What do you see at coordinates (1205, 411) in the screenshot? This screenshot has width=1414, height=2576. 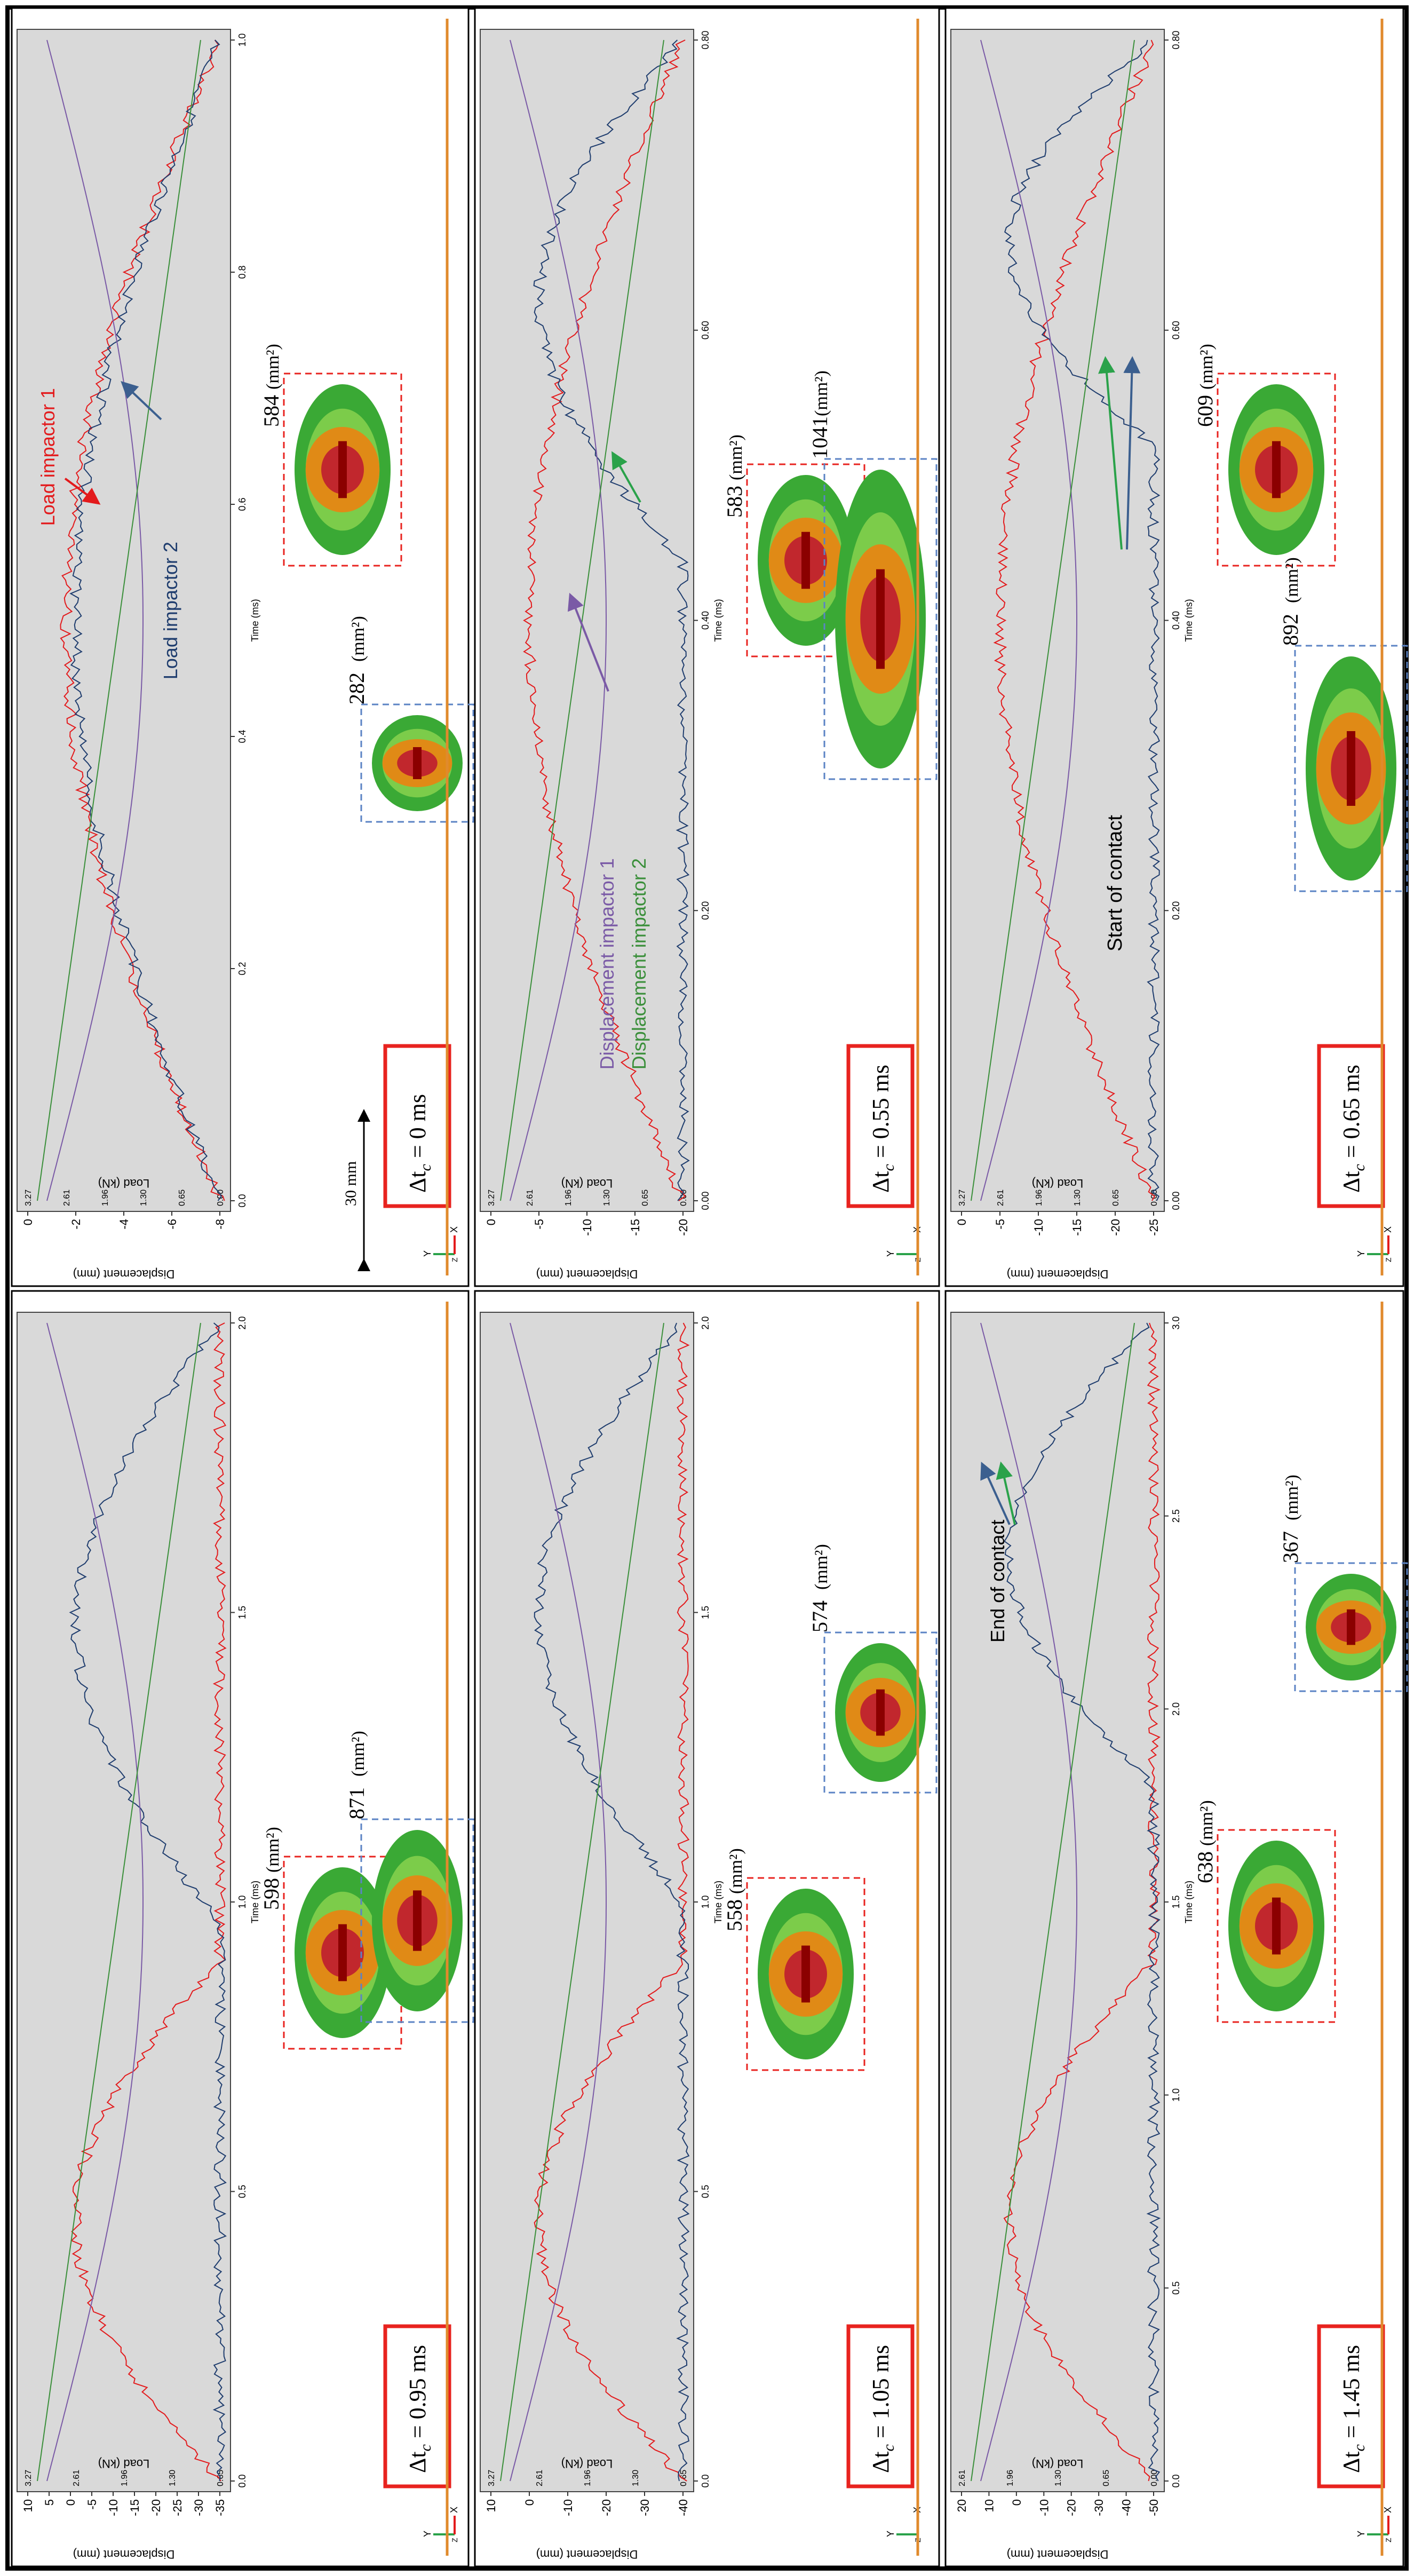 I see `area-label-red: 609` at bounding box center [1205, 411].